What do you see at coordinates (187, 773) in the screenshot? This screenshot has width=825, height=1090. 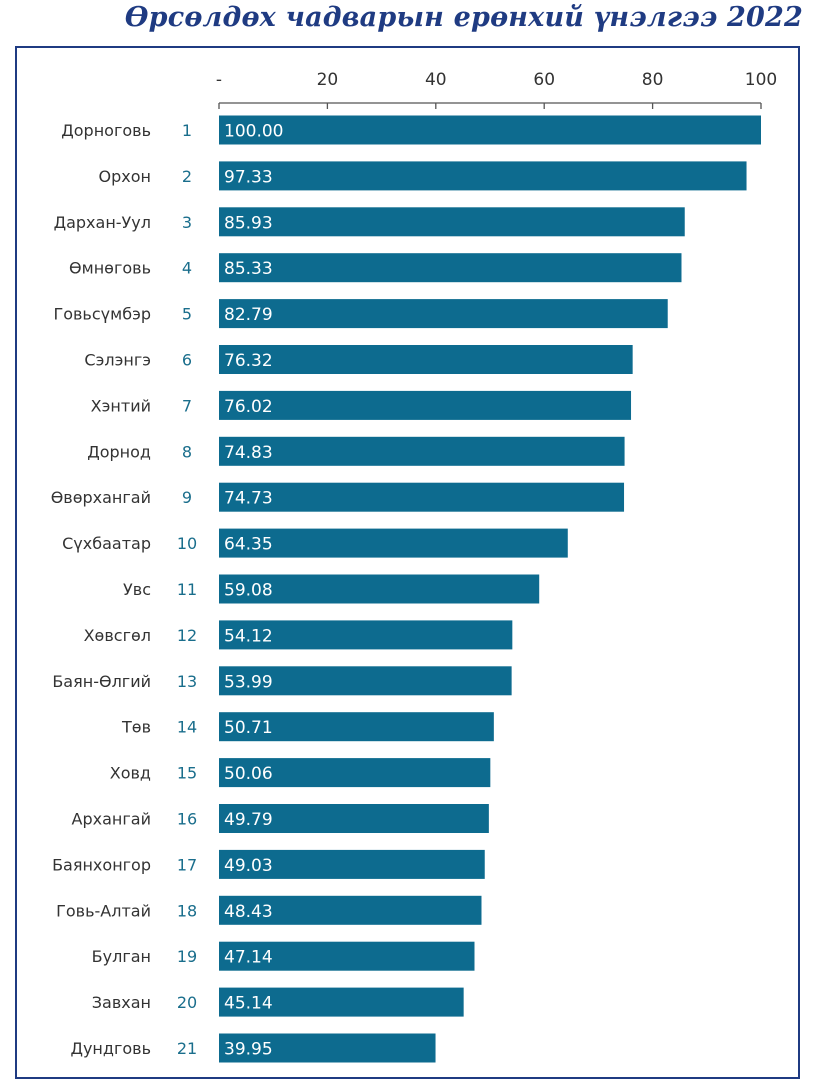 I see `rank-label: 15` at bounding box center [187, 773].